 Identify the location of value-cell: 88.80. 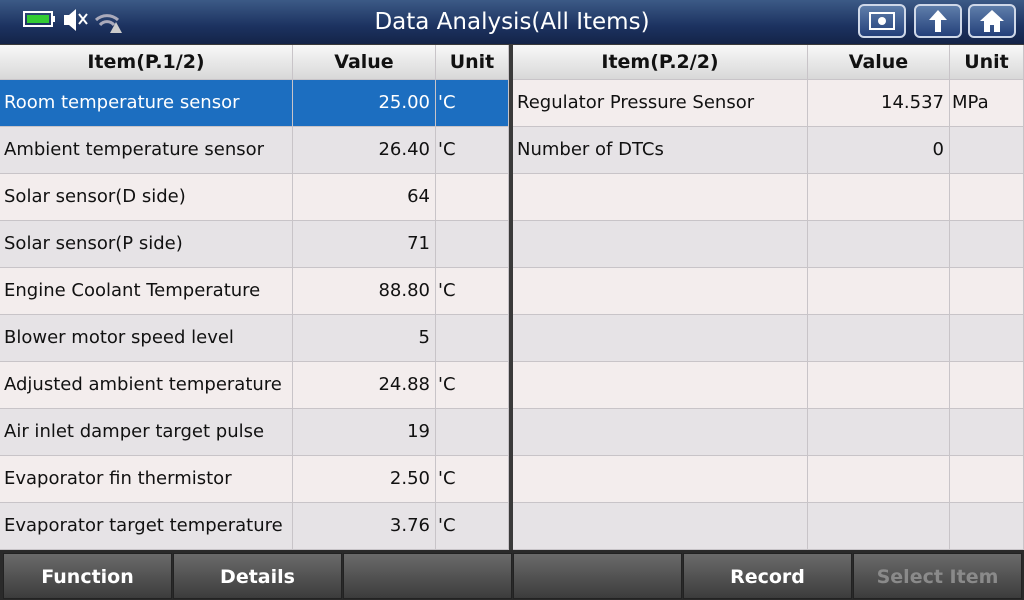
(364, 291).